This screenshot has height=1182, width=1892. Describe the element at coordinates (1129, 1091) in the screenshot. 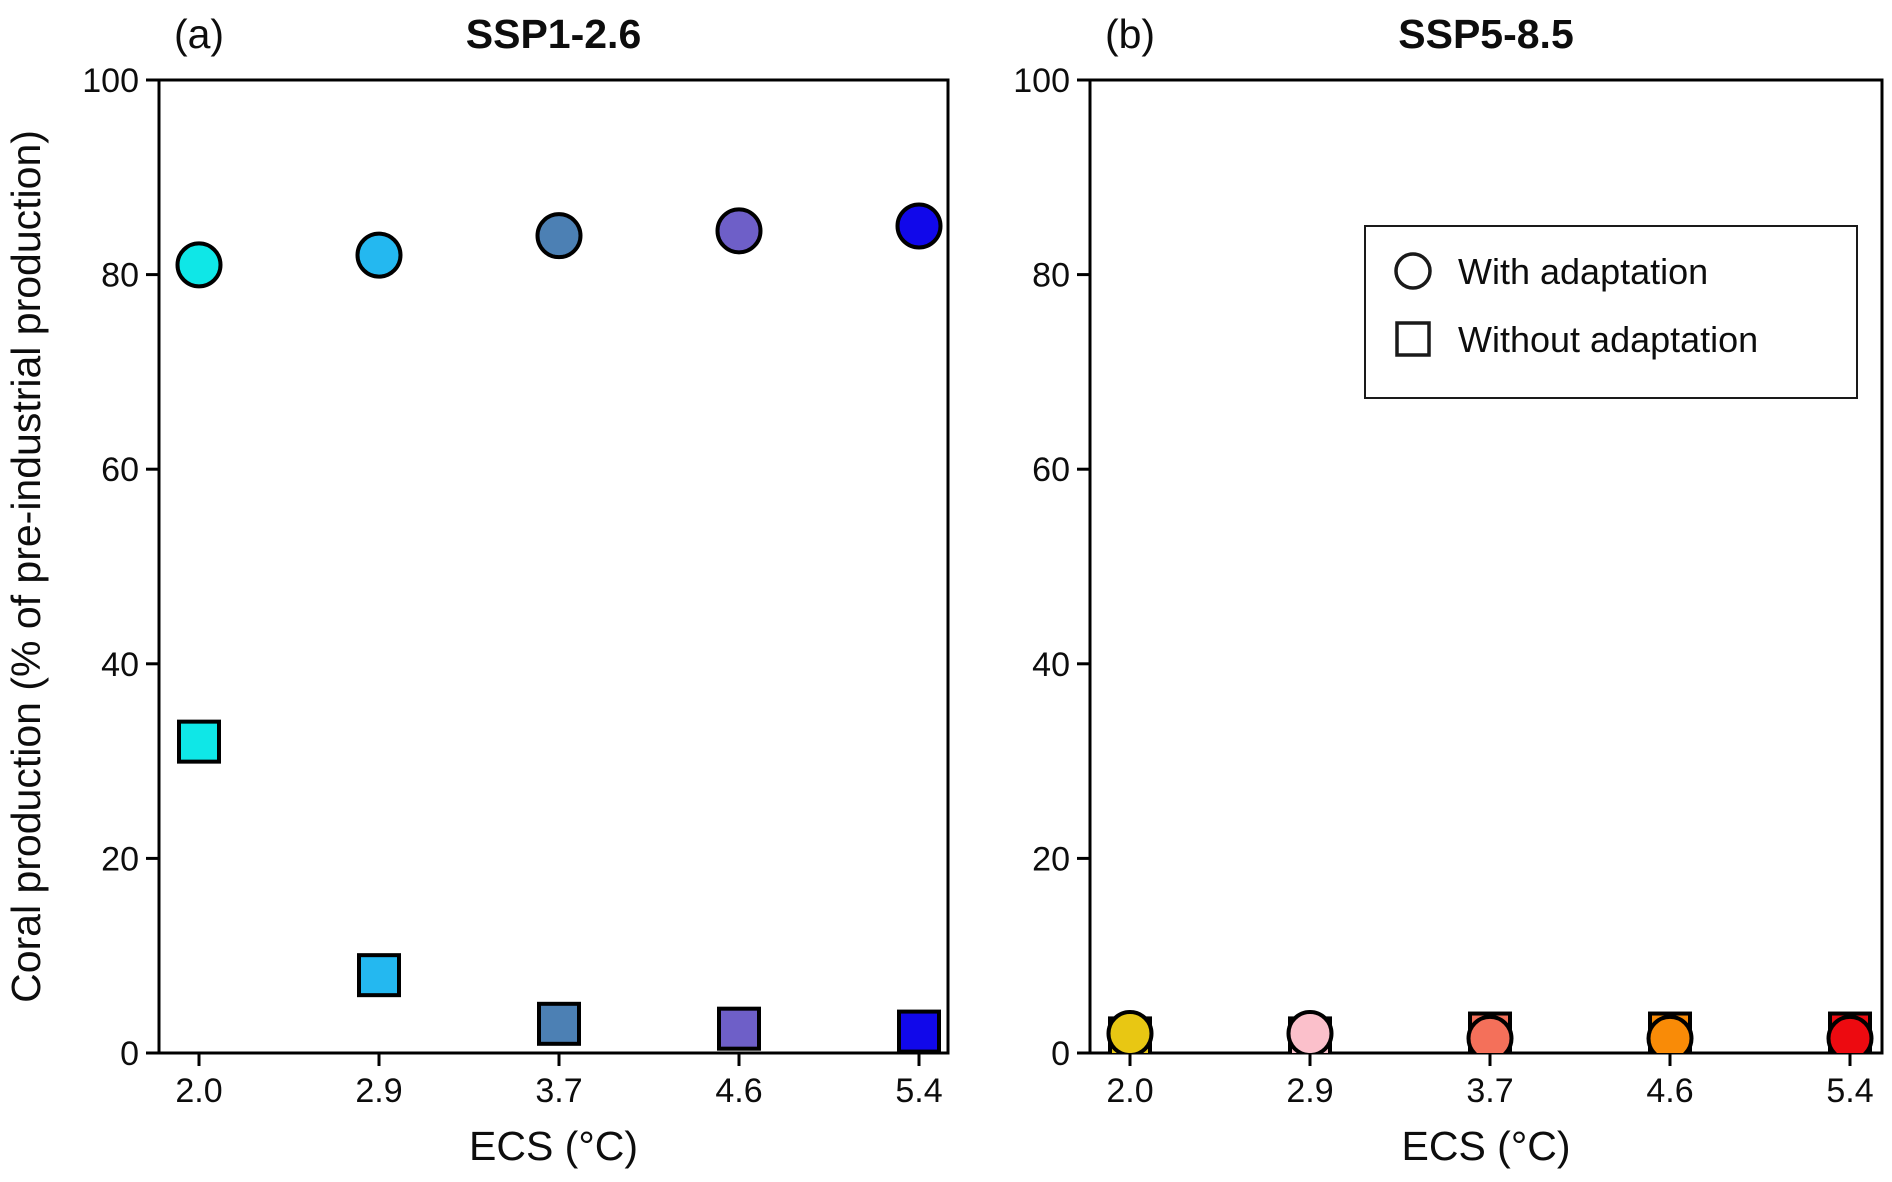

I see `panel-b-x-tick-label: 2.0` at that location.